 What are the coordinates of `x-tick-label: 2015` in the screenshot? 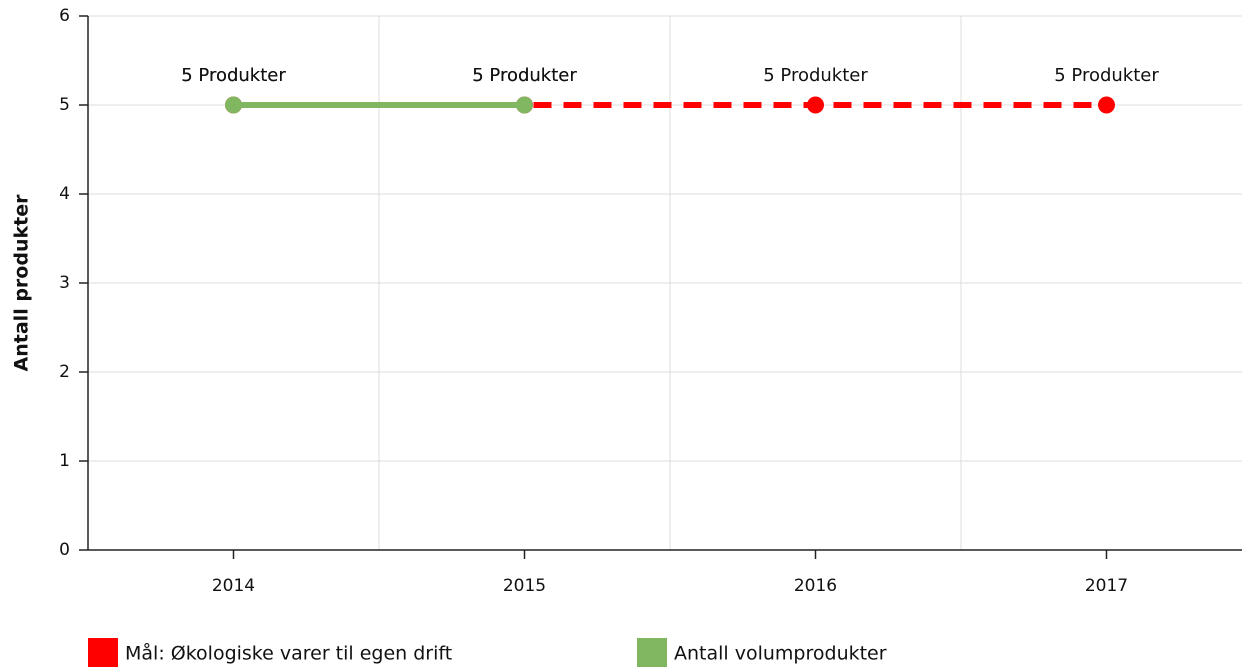 It's located at (524, 586).